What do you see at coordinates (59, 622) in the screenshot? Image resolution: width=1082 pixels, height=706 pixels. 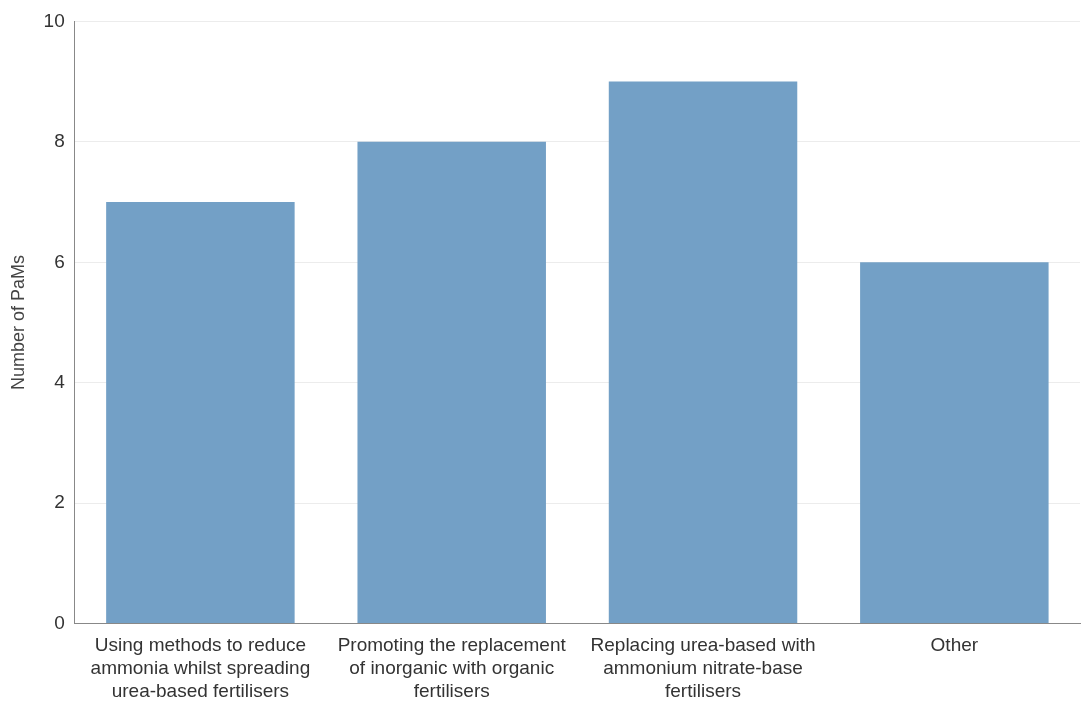 I see `y-tick-label: 0` at bounding box center [59, 622].